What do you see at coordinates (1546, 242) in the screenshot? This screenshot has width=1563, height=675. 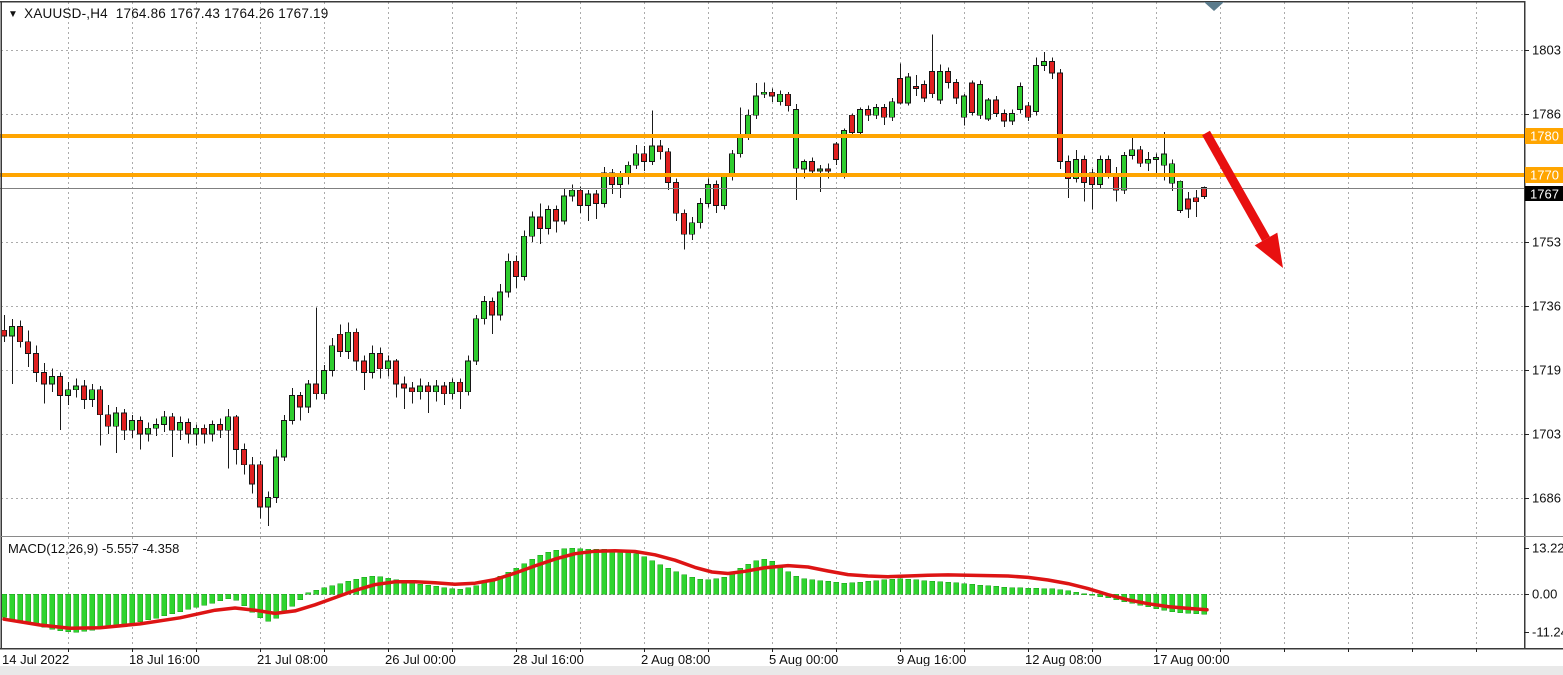 I see `price-tick-label: 1753` at bounding box center [1546, 242].